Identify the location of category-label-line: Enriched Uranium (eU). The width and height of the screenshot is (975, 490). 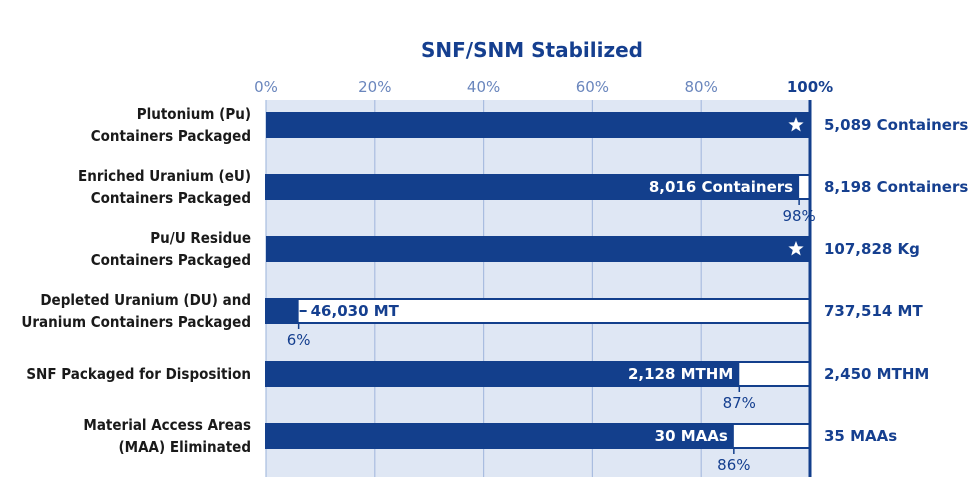
(164, 176).